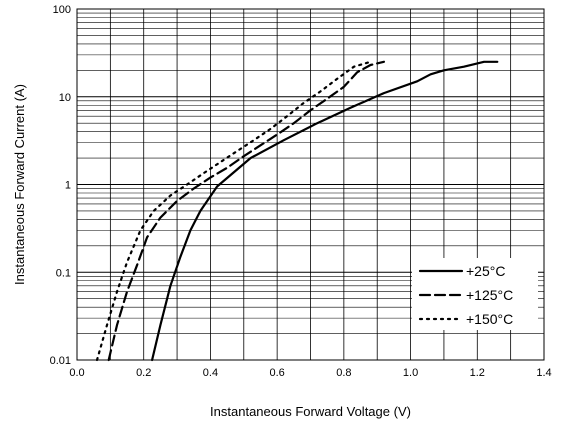 This screenshot has width=566, height=427. What do you see at coordinates (68, 186) in the screenshot?
I see `y-tick-label: 1` at bounding box center [68, 186].